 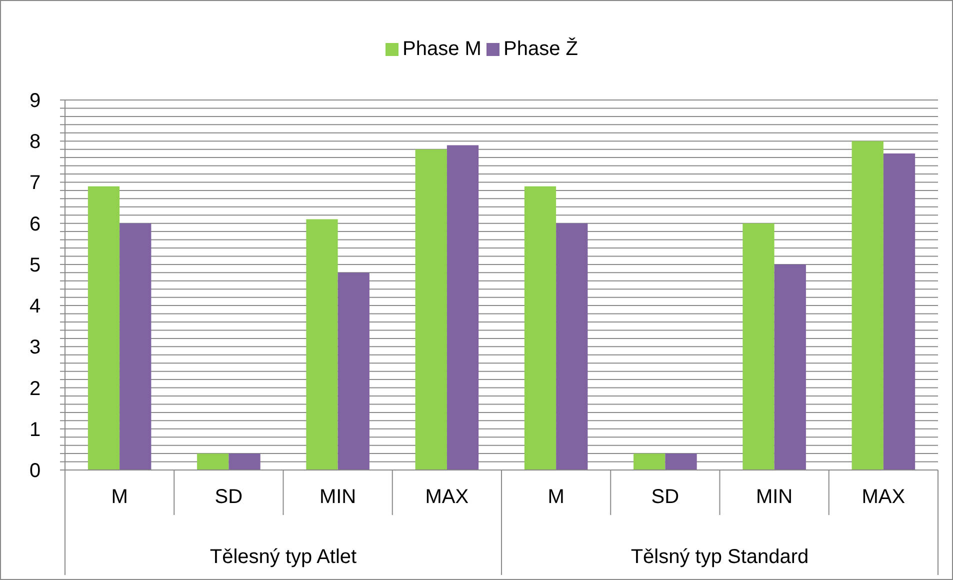 What do you see at coordinates (541, 48) in the screenshot?
I see `legend-label: Phase Ž` at bounding box center [541, 48].